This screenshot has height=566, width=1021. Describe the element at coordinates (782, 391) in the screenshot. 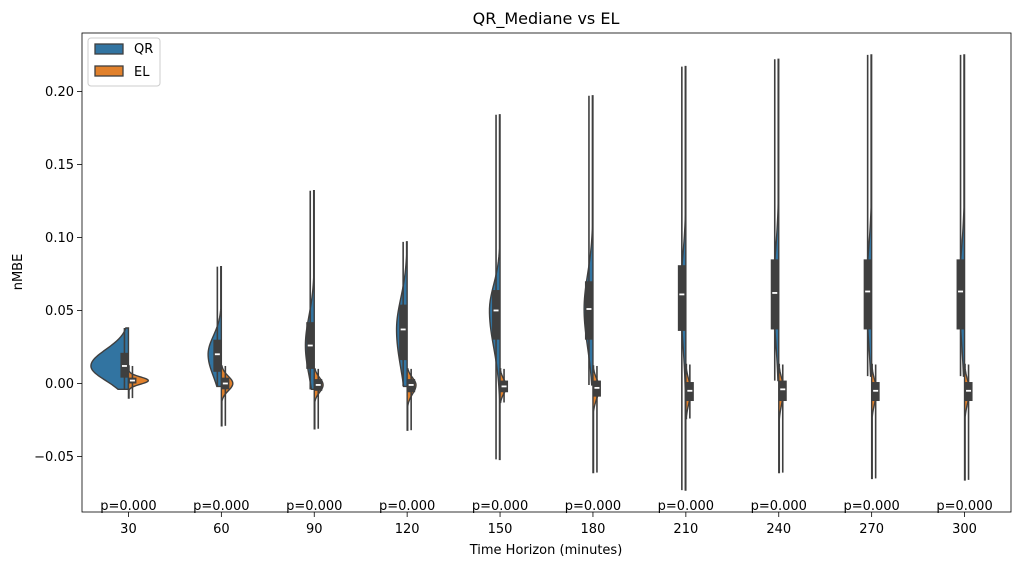

I see `iqr-box-el` at that location.